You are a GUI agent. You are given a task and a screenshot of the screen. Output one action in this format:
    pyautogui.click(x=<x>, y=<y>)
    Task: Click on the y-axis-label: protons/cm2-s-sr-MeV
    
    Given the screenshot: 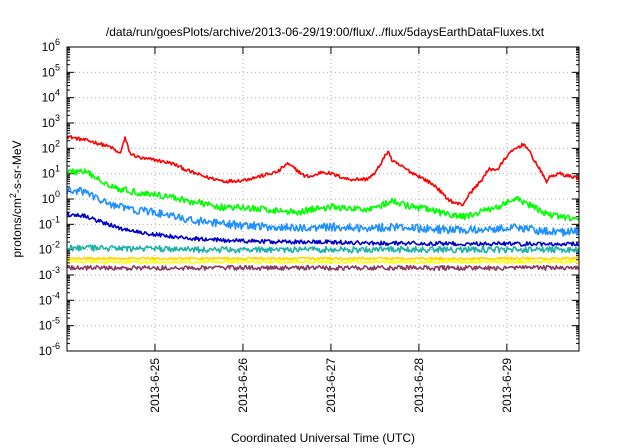 What is the action you would take?
    pyautogui.click(x=16, y=198)
    